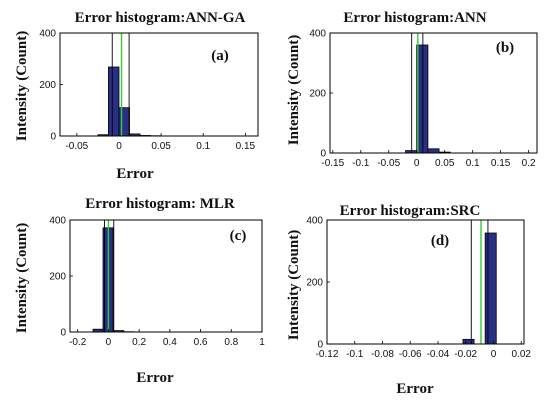 The image size is (550, 402). I want to click on x-tick-label: 0.4, so click(170, 342).